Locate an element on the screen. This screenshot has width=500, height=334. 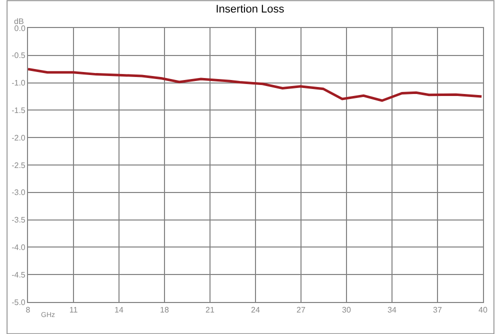
x-tick-label: 24 is located at coordinates (255, 310).